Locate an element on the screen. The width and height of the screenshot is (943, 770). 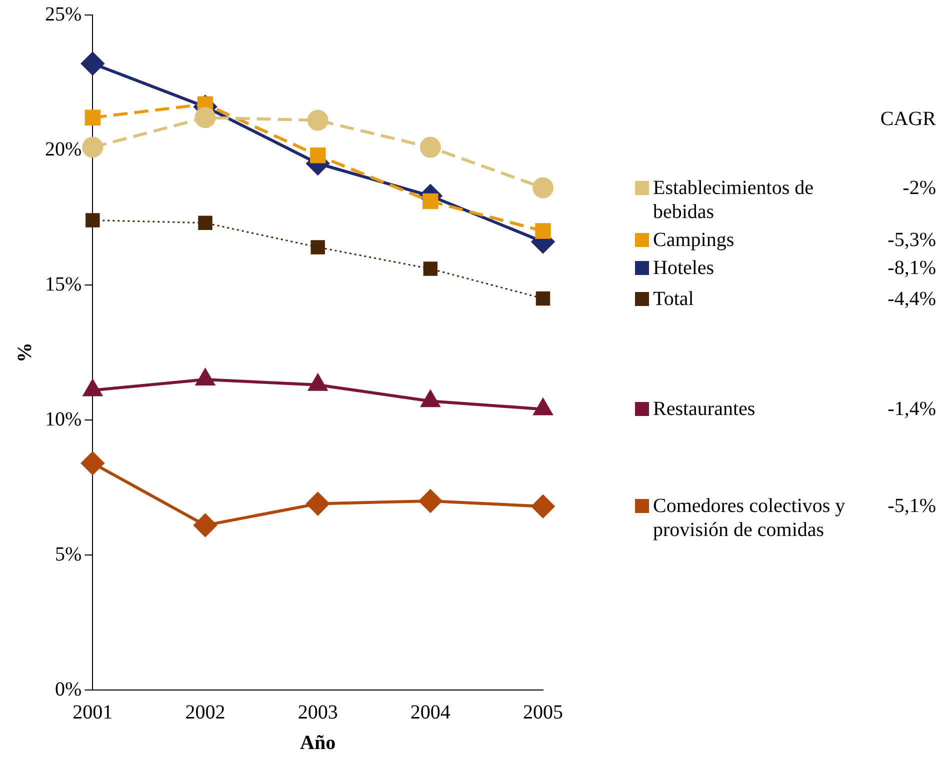
text: -1,4% is located at coordinates (911, 409).